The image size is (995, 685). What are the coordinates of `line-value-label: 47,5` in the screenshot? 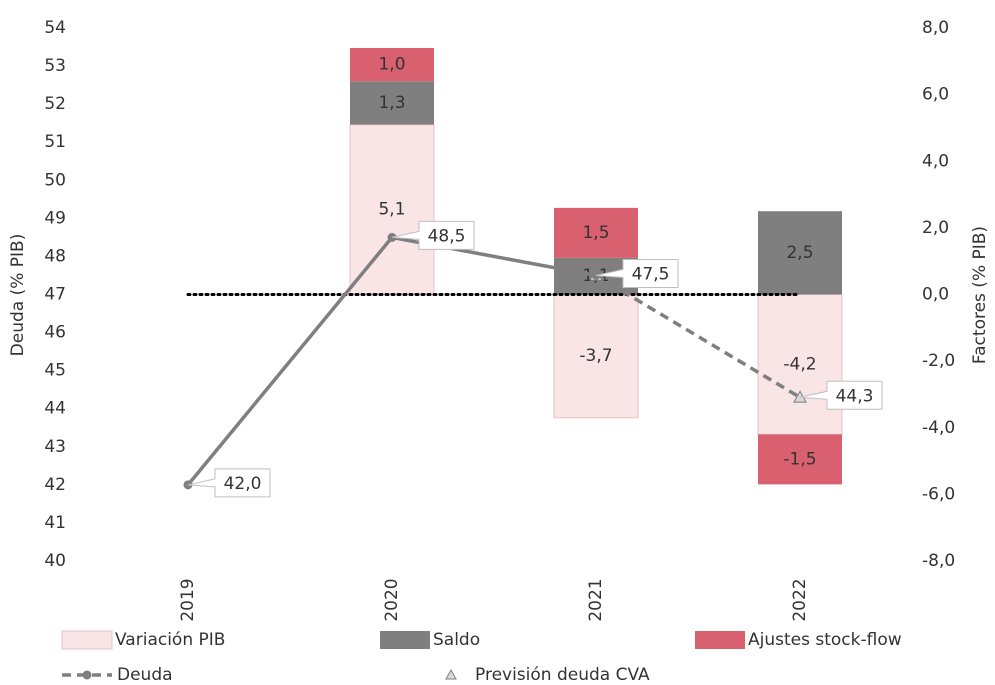 It's located at (651, 274).